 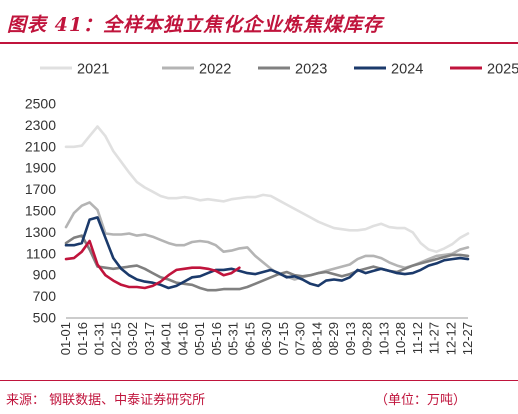 I want to click on x-tick-label: 12-12, so click(x=450, y=338).